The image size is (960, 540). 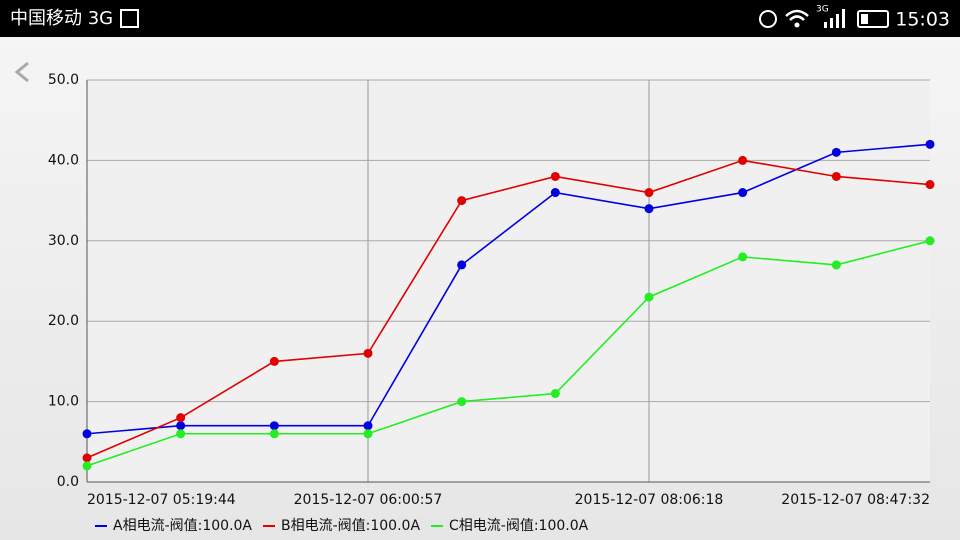 What do you see at coordinates (768, 19) in the screenshot?
I see `alarm-icon` at bounding box center [768, 19].